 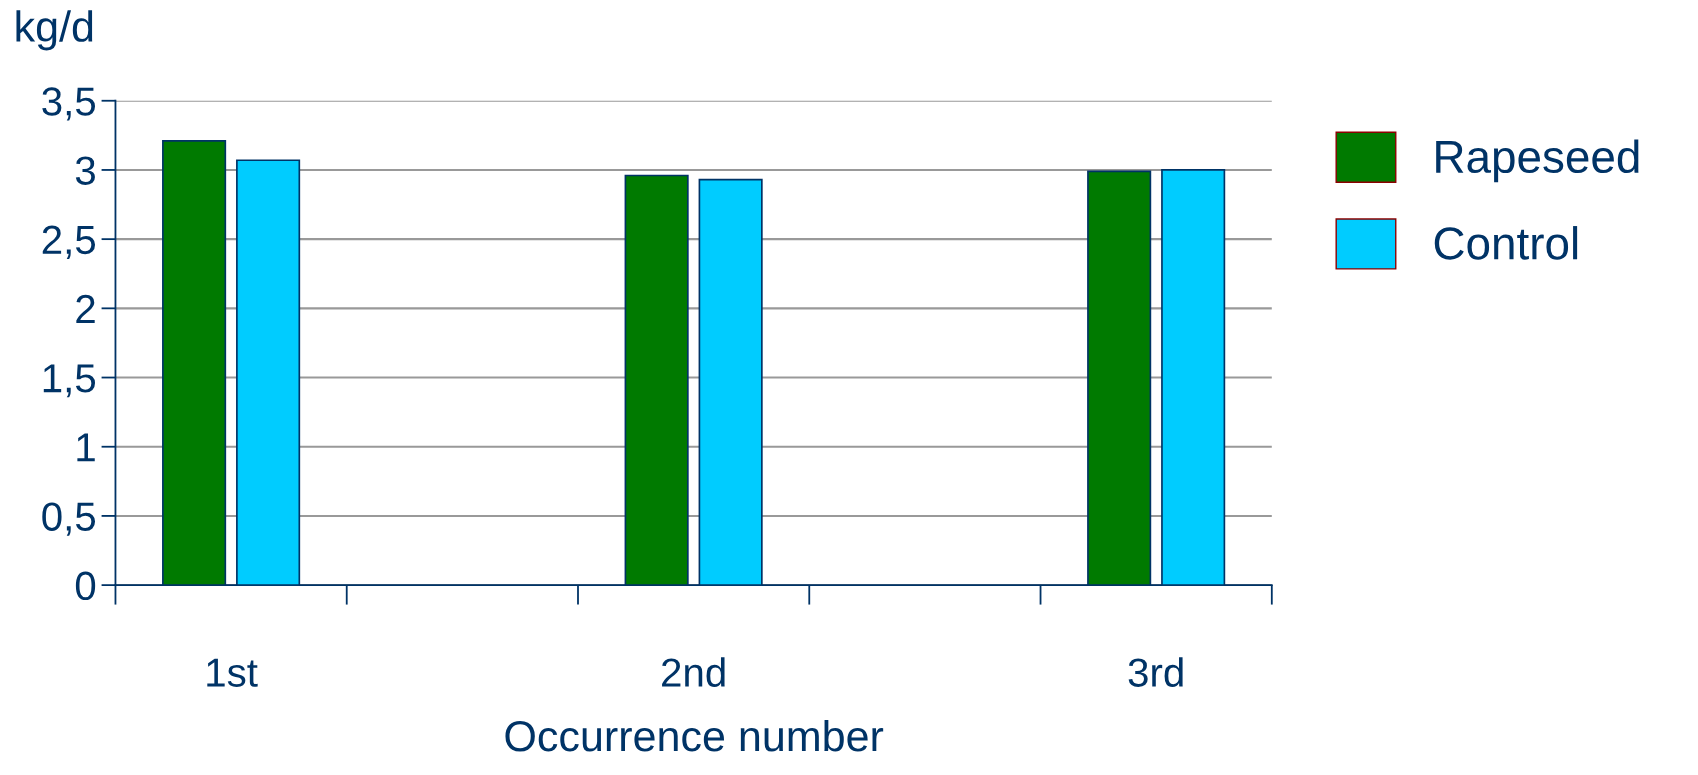 What do you see at coordinates (54, 30) in the screenshot?
I see `y-axis-title: kg/d` at bounding box center [54, 30].